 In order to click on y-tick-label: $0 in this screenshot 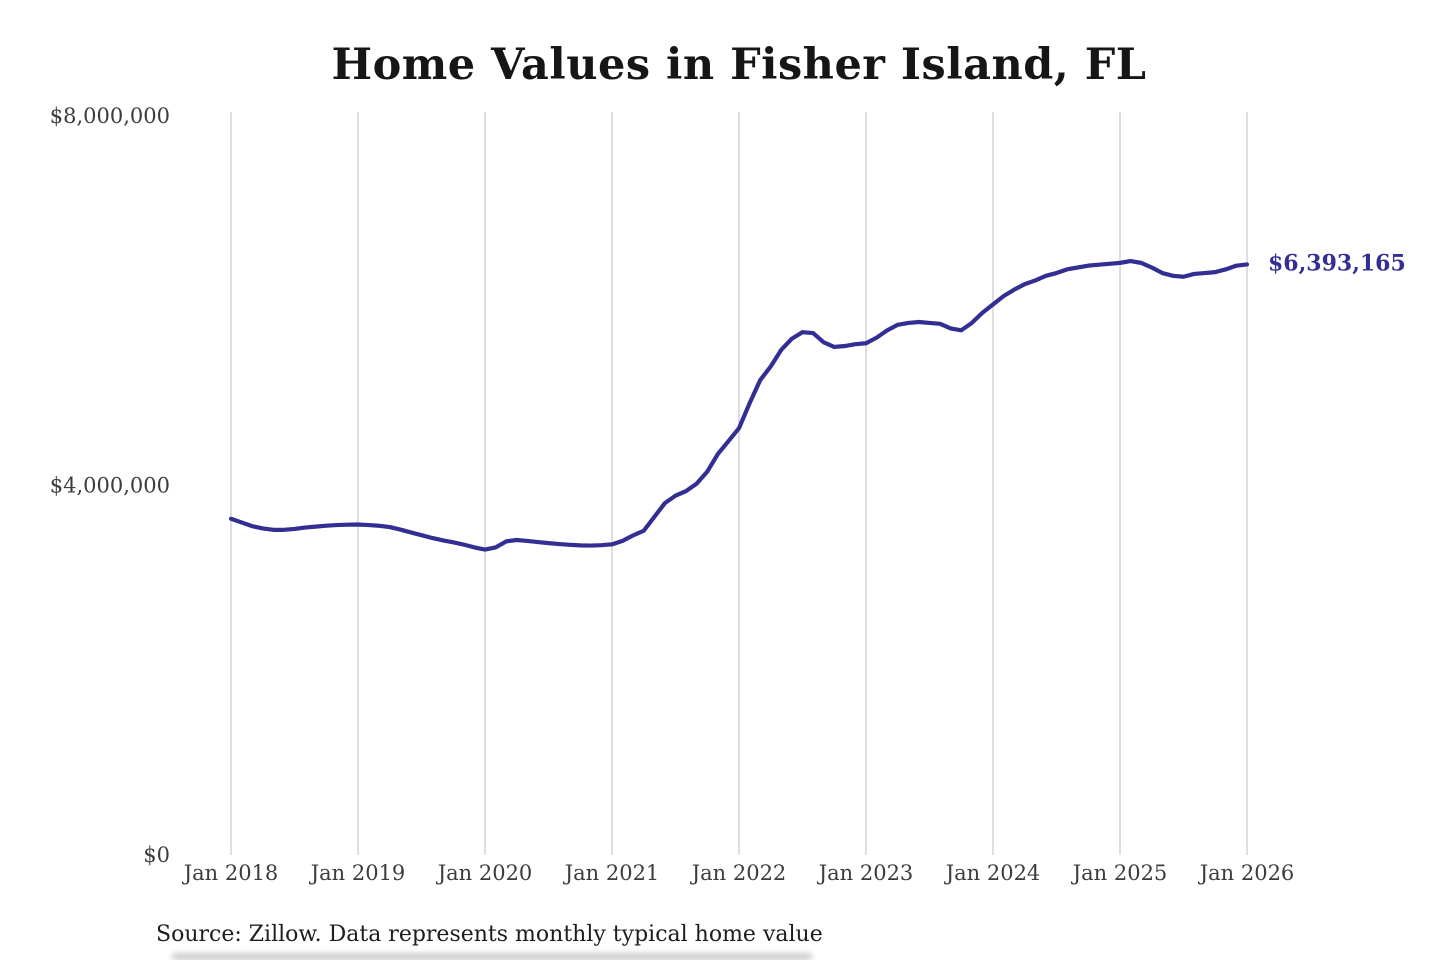, I will do `click(156, 855)`.